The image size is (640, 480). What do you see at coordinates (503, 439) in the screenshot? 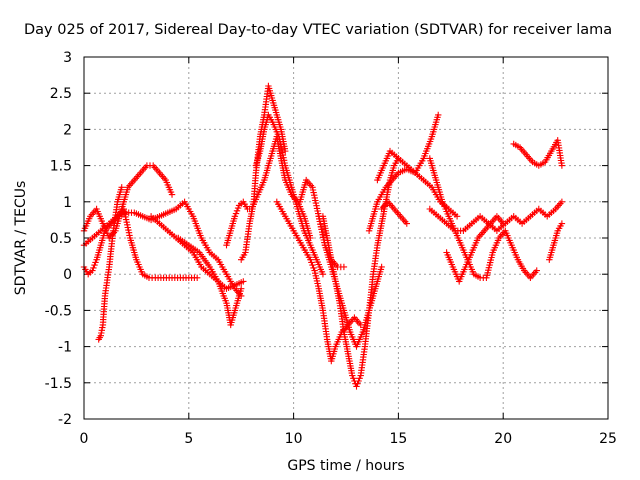
I see `x-tick-label: 20` at bounding box center [503, 439].